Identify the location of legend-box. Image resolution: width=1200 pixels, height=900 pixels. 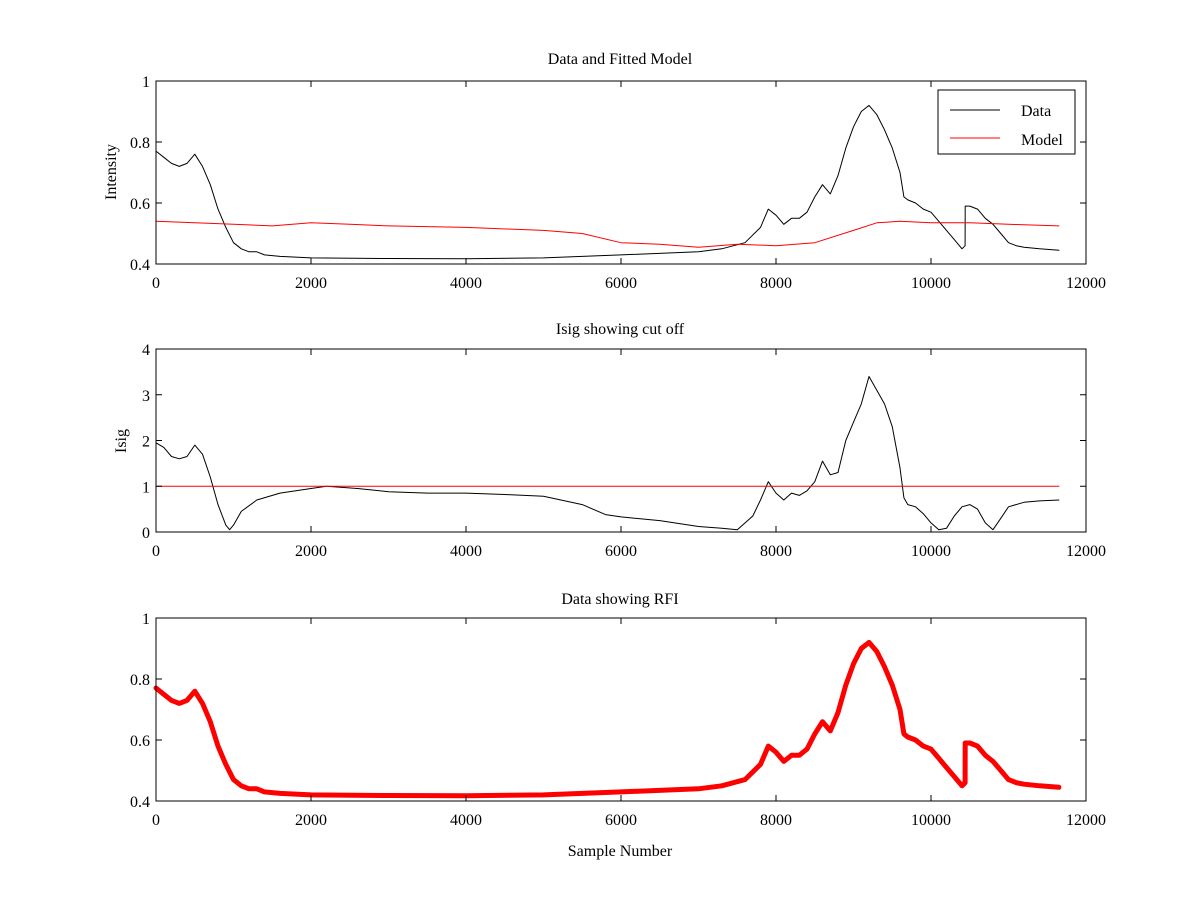
(1006, 122).